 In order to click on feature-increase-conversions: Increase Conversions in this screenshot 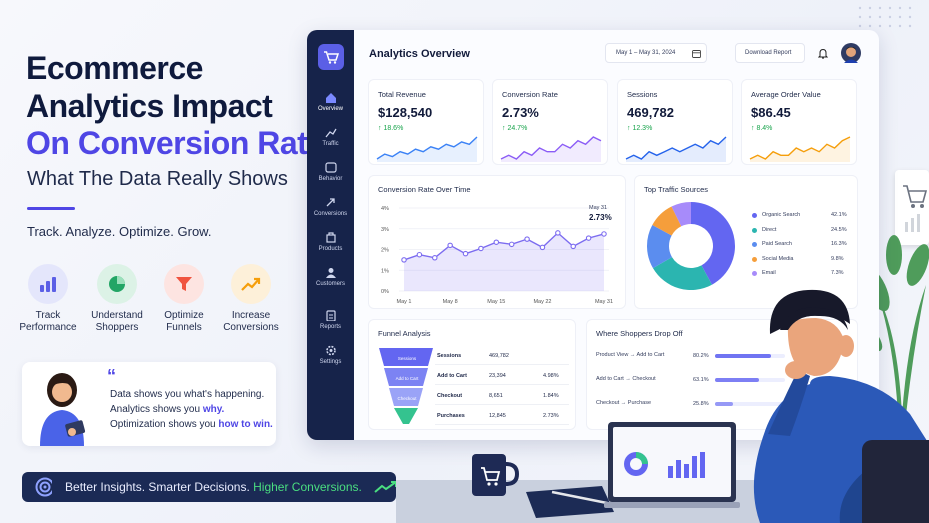, I will do `click(251, 299)`.